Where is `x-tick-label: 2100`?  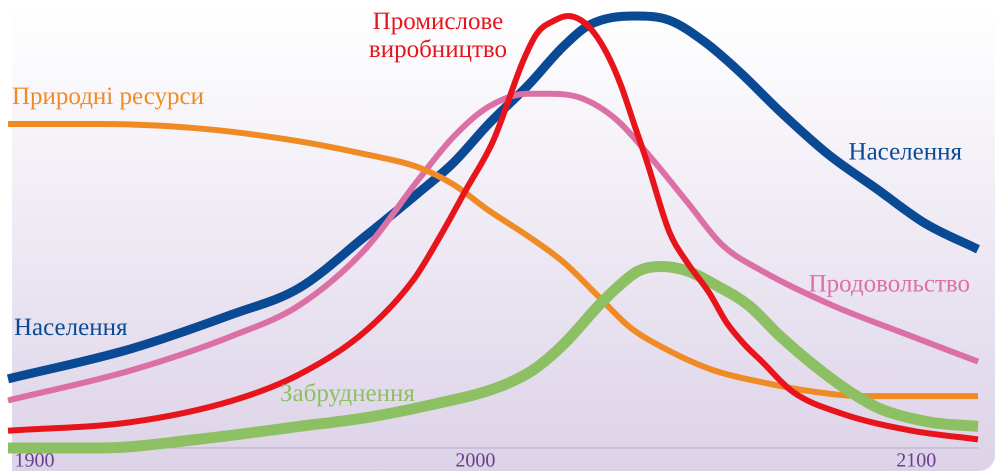 x-tick-label: 2100 is located at coordinates (916, 460).